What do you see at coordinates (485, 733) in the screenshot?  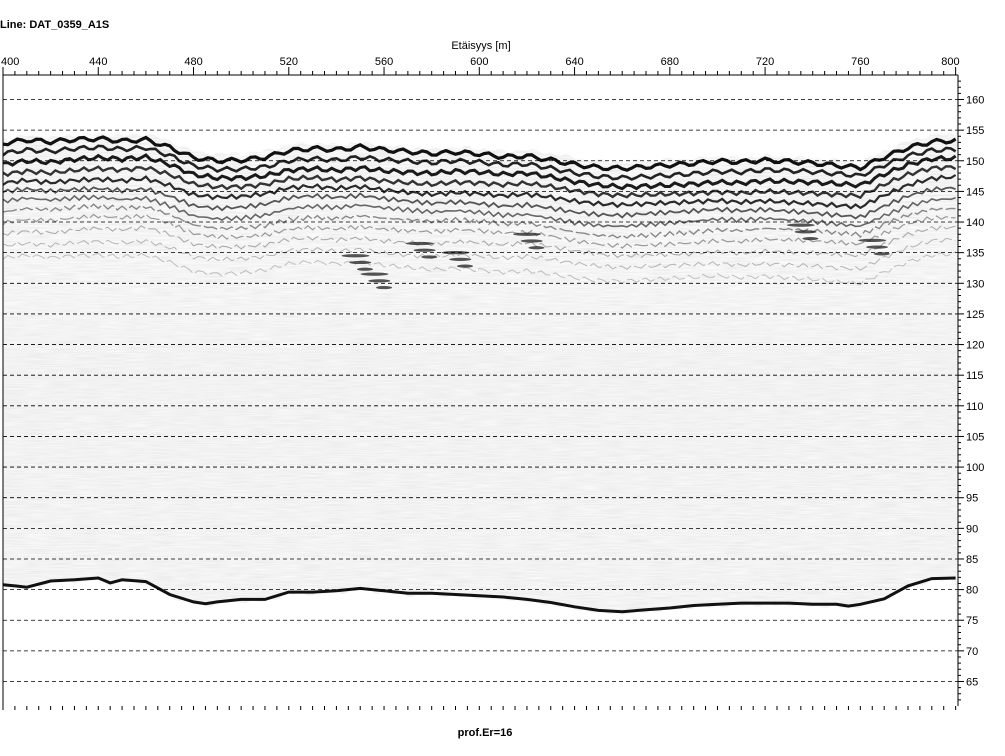 I see `profile-footer-label: prof.Er=16` at bounding box center [485, 733].